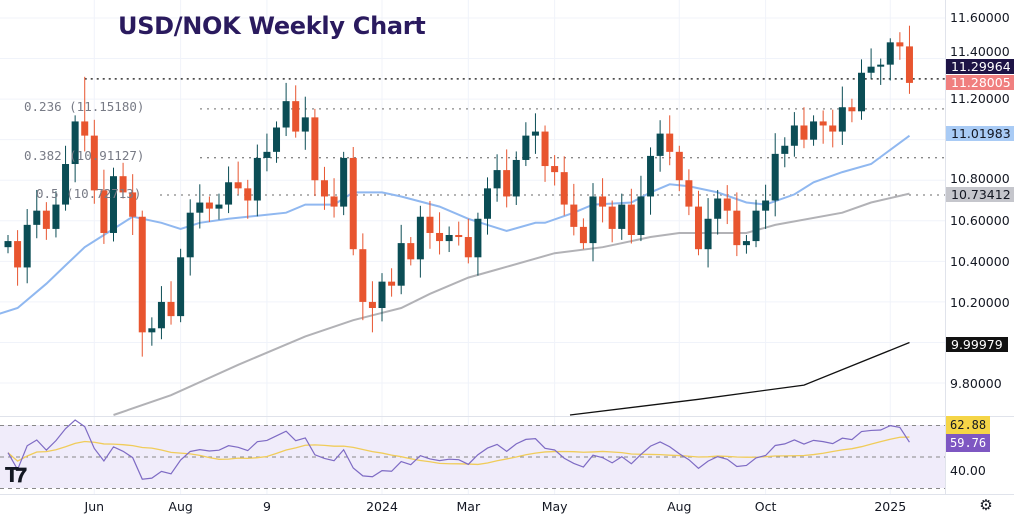 The image size is (1014, 520). Describe the element at coordinates (765, 506) in the screenshot. I see `x-tick: Oct` at that location.